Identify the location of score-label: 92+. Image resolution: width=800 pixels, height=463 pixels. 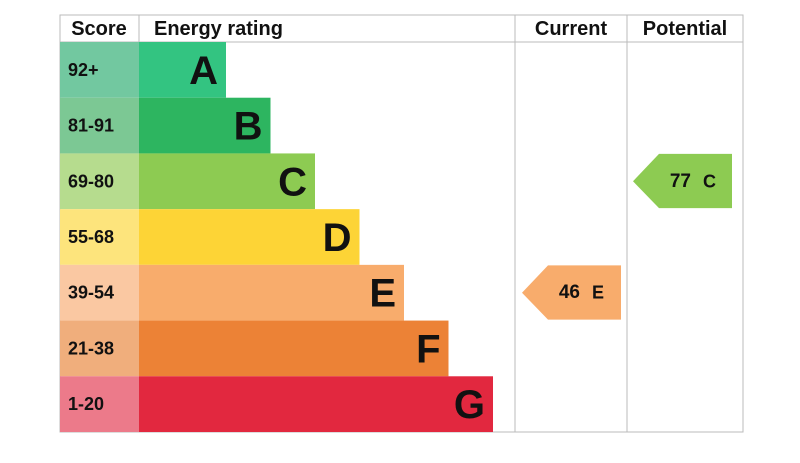
(83, 70).